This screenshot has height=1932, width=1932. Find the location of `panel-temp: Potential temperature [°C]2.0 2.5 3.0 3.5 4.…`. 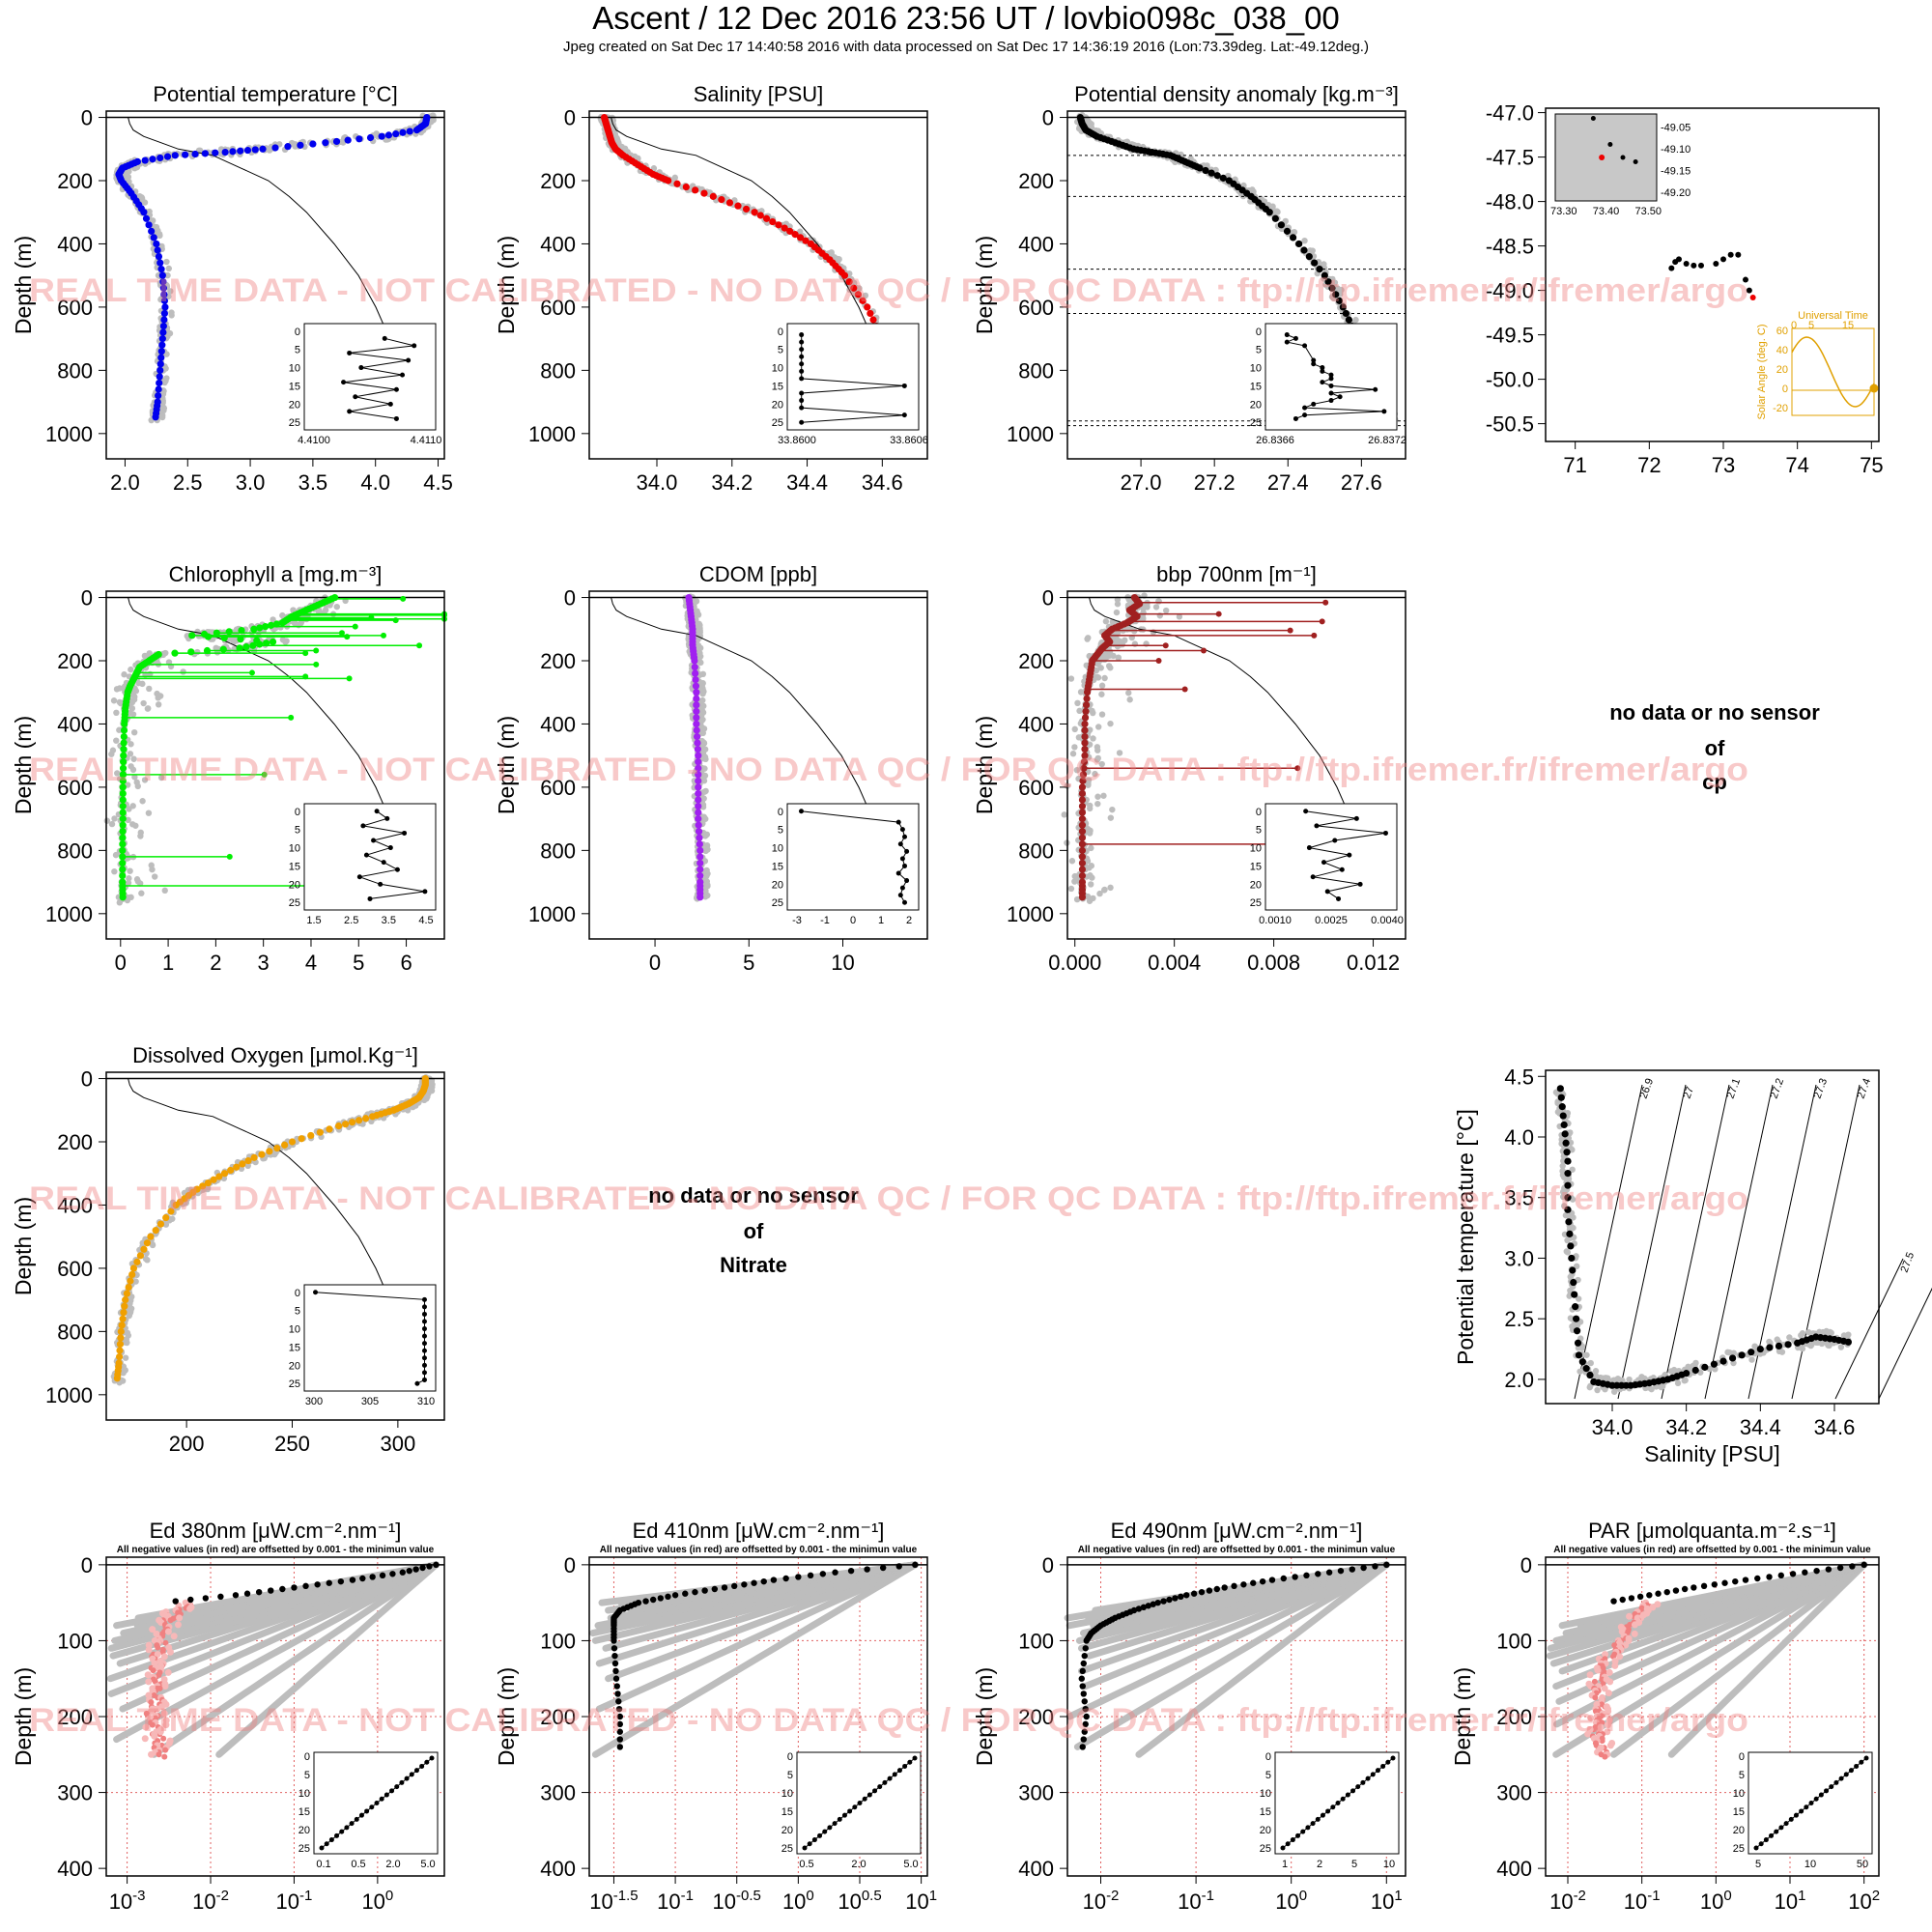

panel-temp: Potential temperature [°C]2.0 2.5 3.0 3.5 4.… is located at coordinates (232, 288).